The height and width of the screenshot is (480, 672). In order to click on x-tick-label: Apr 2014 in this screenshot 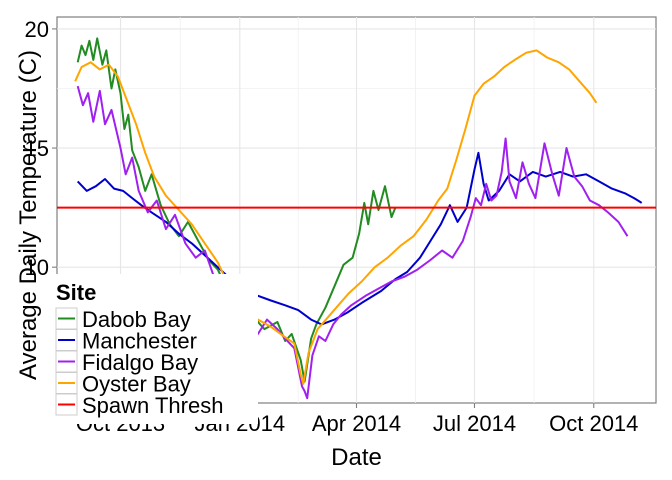, I will do `click(356, 423)`.